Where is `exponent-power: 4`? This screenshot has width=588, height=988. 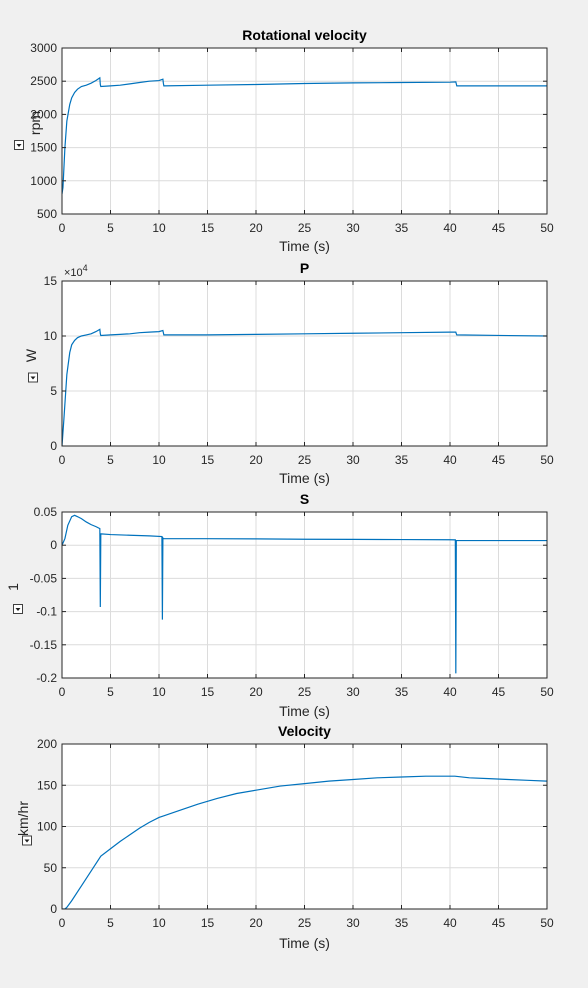 exponent-power: 4 is located at coordinates (85, 268).